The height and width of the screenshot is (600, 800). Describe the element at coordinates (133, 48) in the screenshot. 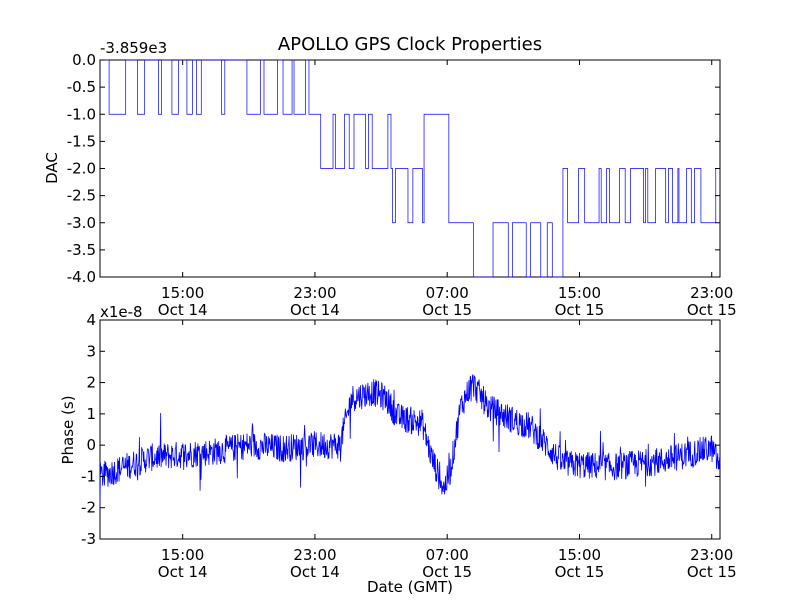

I see `dac-offset-label: -3.859e3` at that location.